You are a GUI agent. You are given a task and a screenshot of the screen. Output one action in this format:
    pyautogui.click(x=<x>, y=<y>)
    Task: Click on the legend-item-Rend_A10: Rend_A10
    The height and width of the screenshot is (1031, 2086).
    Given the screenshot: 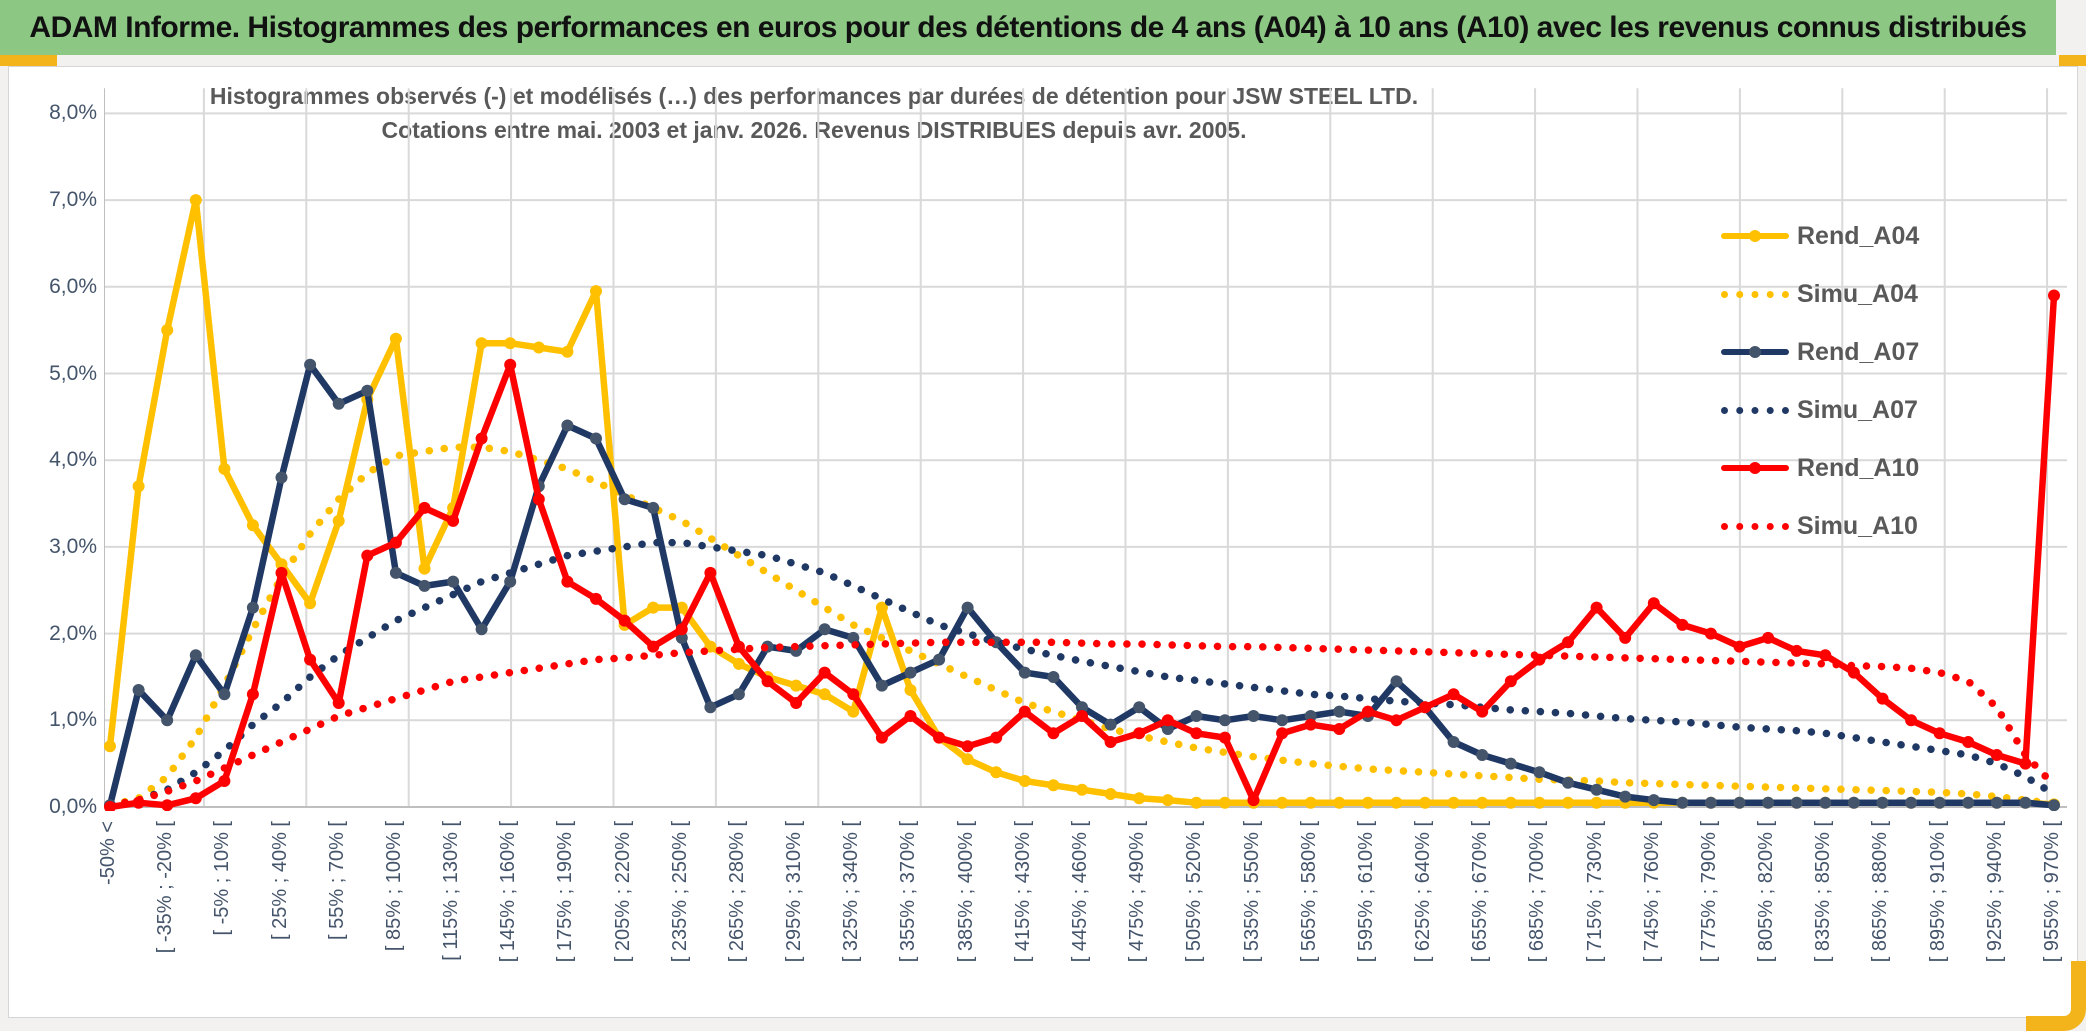 What is the action you would take?
    pyautogui.click(x=1861, y=468)
    